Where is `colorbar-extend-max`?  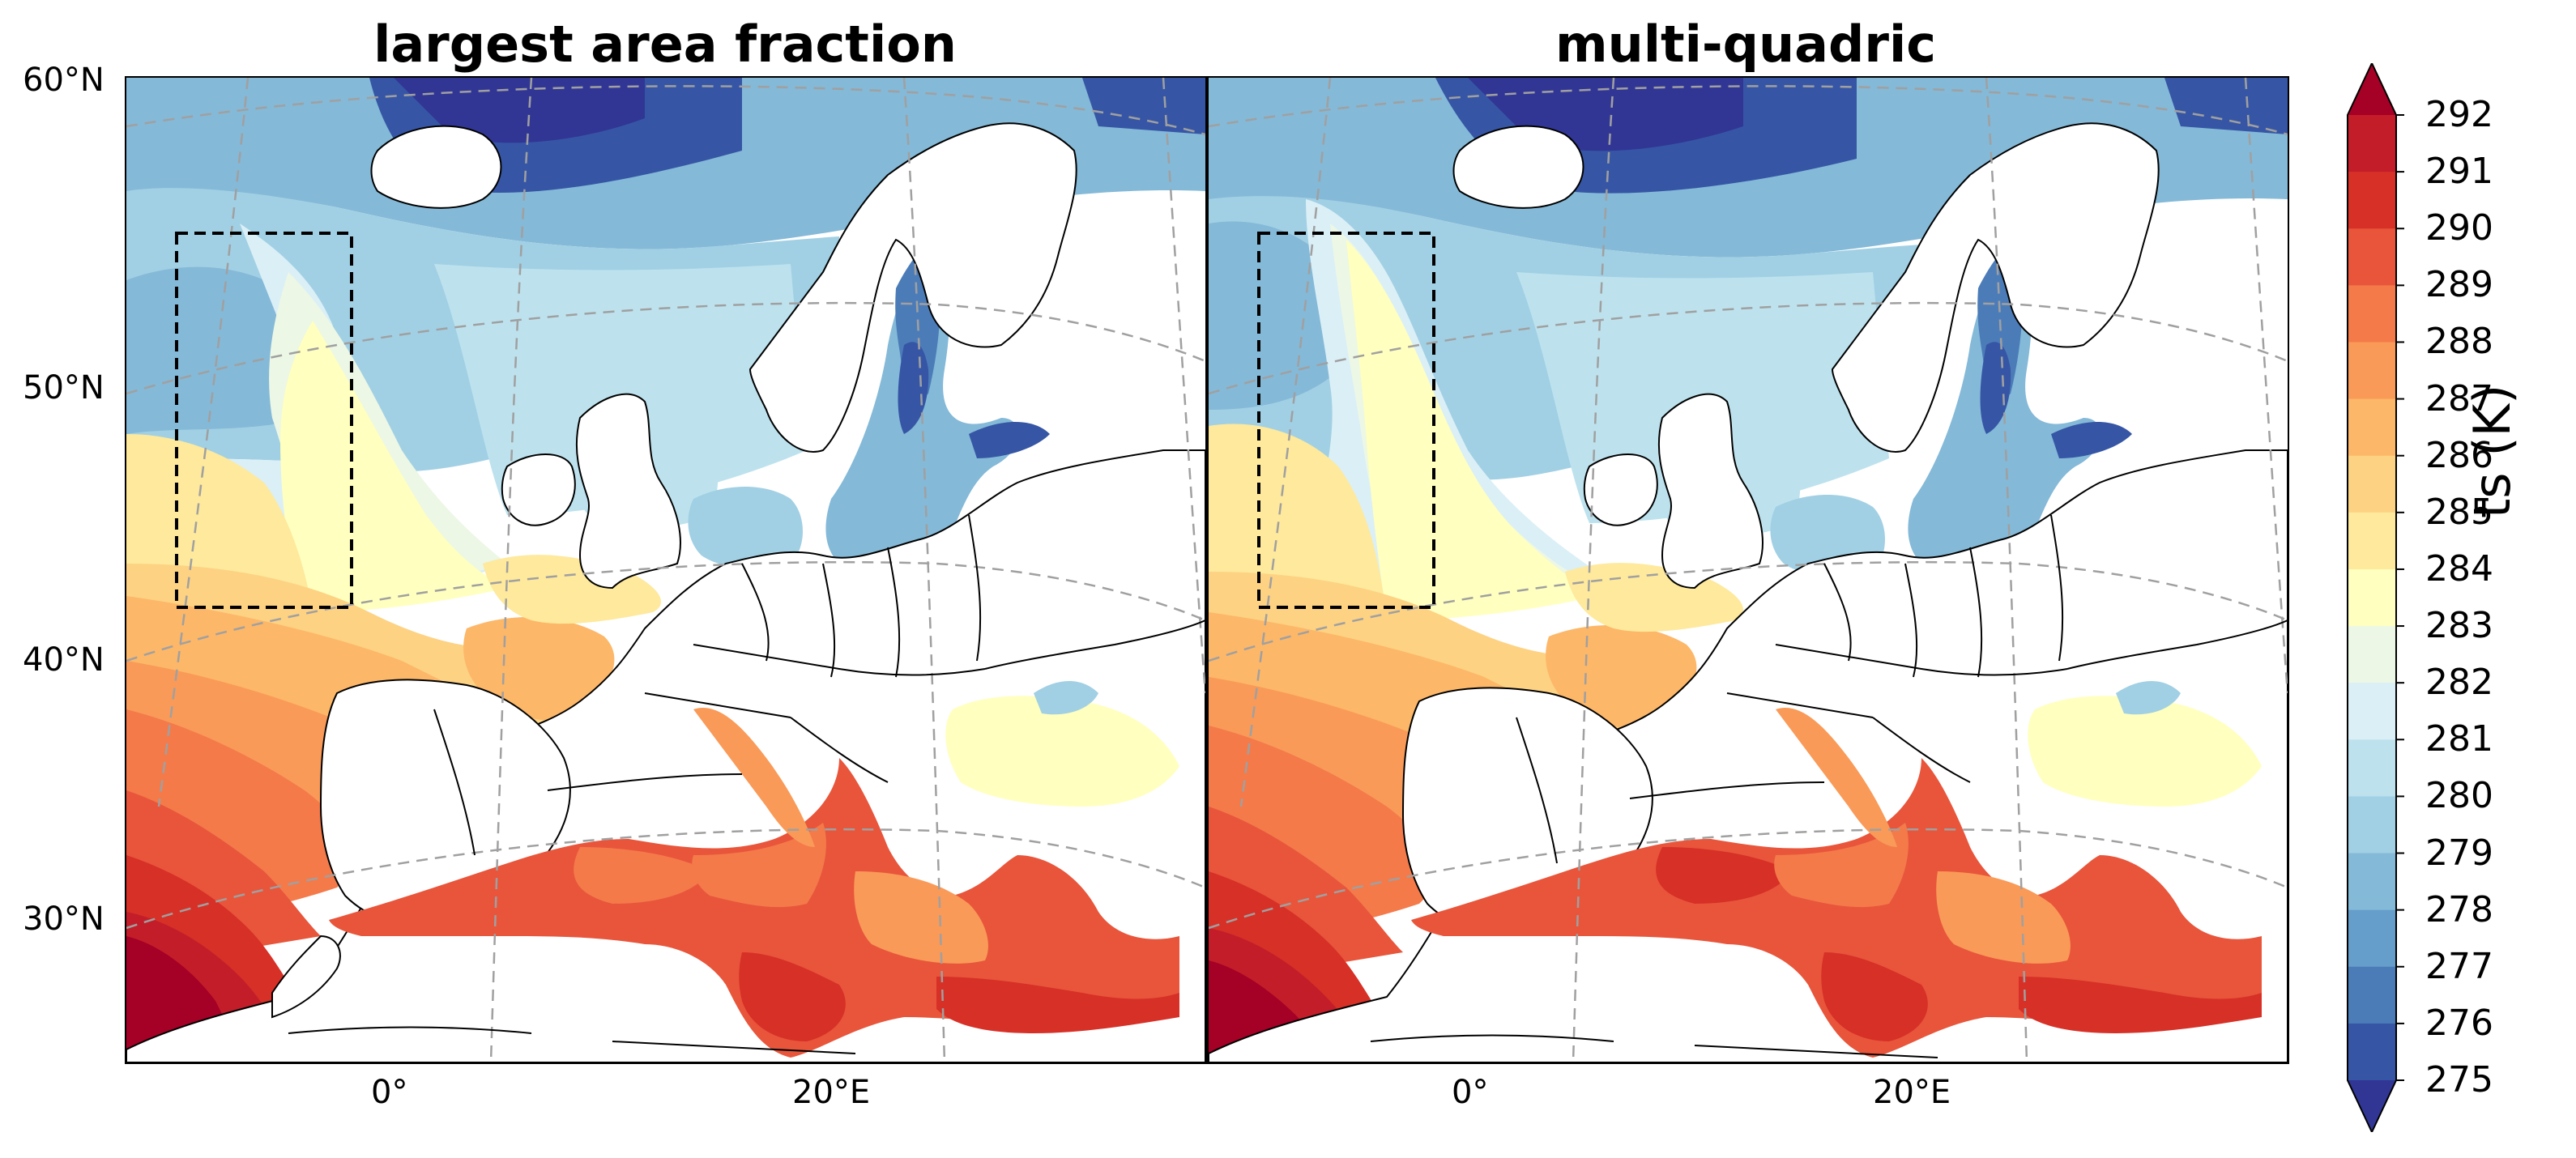
colorbar-extend-max is located at coordinates (2372, 89).